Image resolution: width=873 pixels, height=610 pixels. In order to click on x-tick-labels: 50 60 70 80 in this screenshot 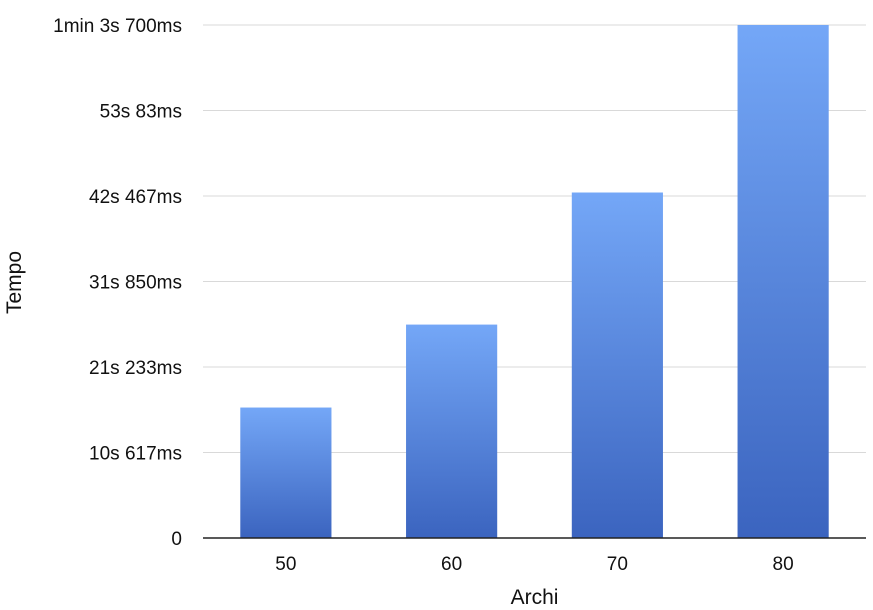, I will do `click(534, 564)`.